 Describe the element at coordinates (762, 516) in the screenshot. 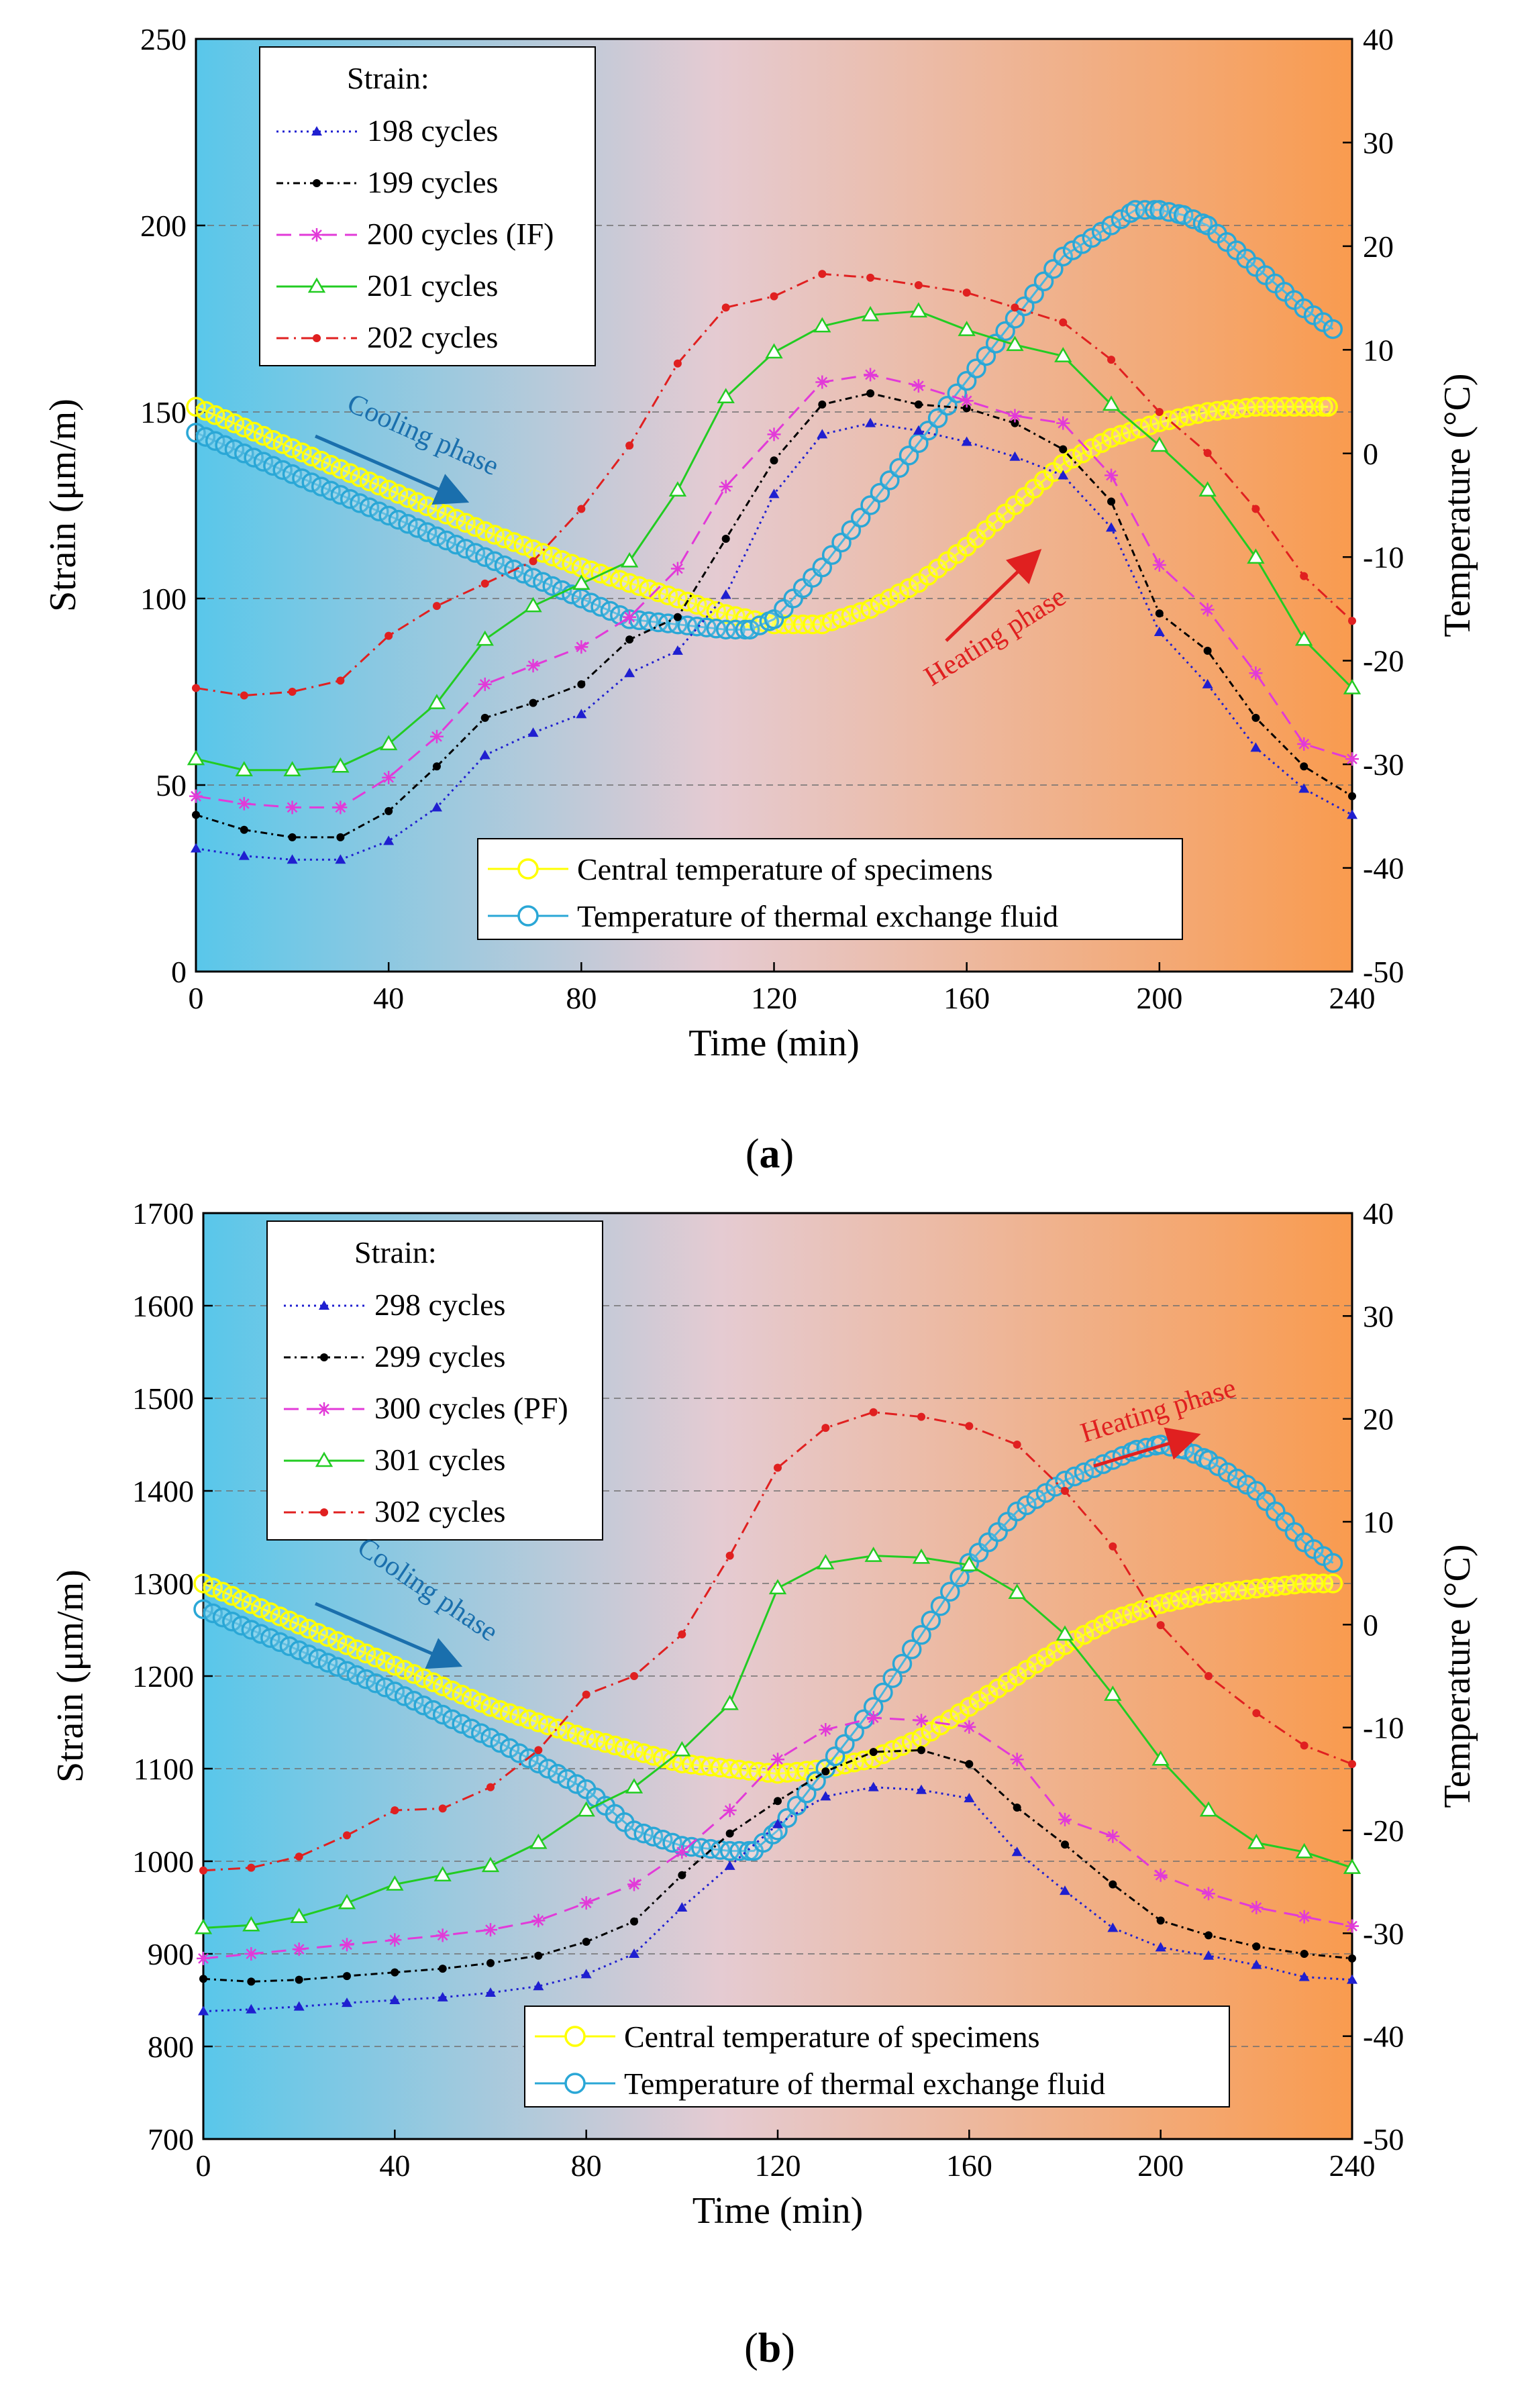

I see `central-temperature-series` at that location.